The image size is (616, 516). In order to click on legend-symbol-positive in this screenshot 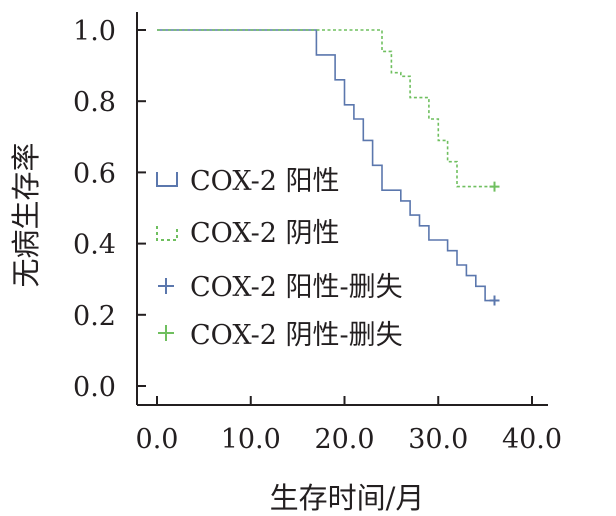, I will do `click(167, 179)`.